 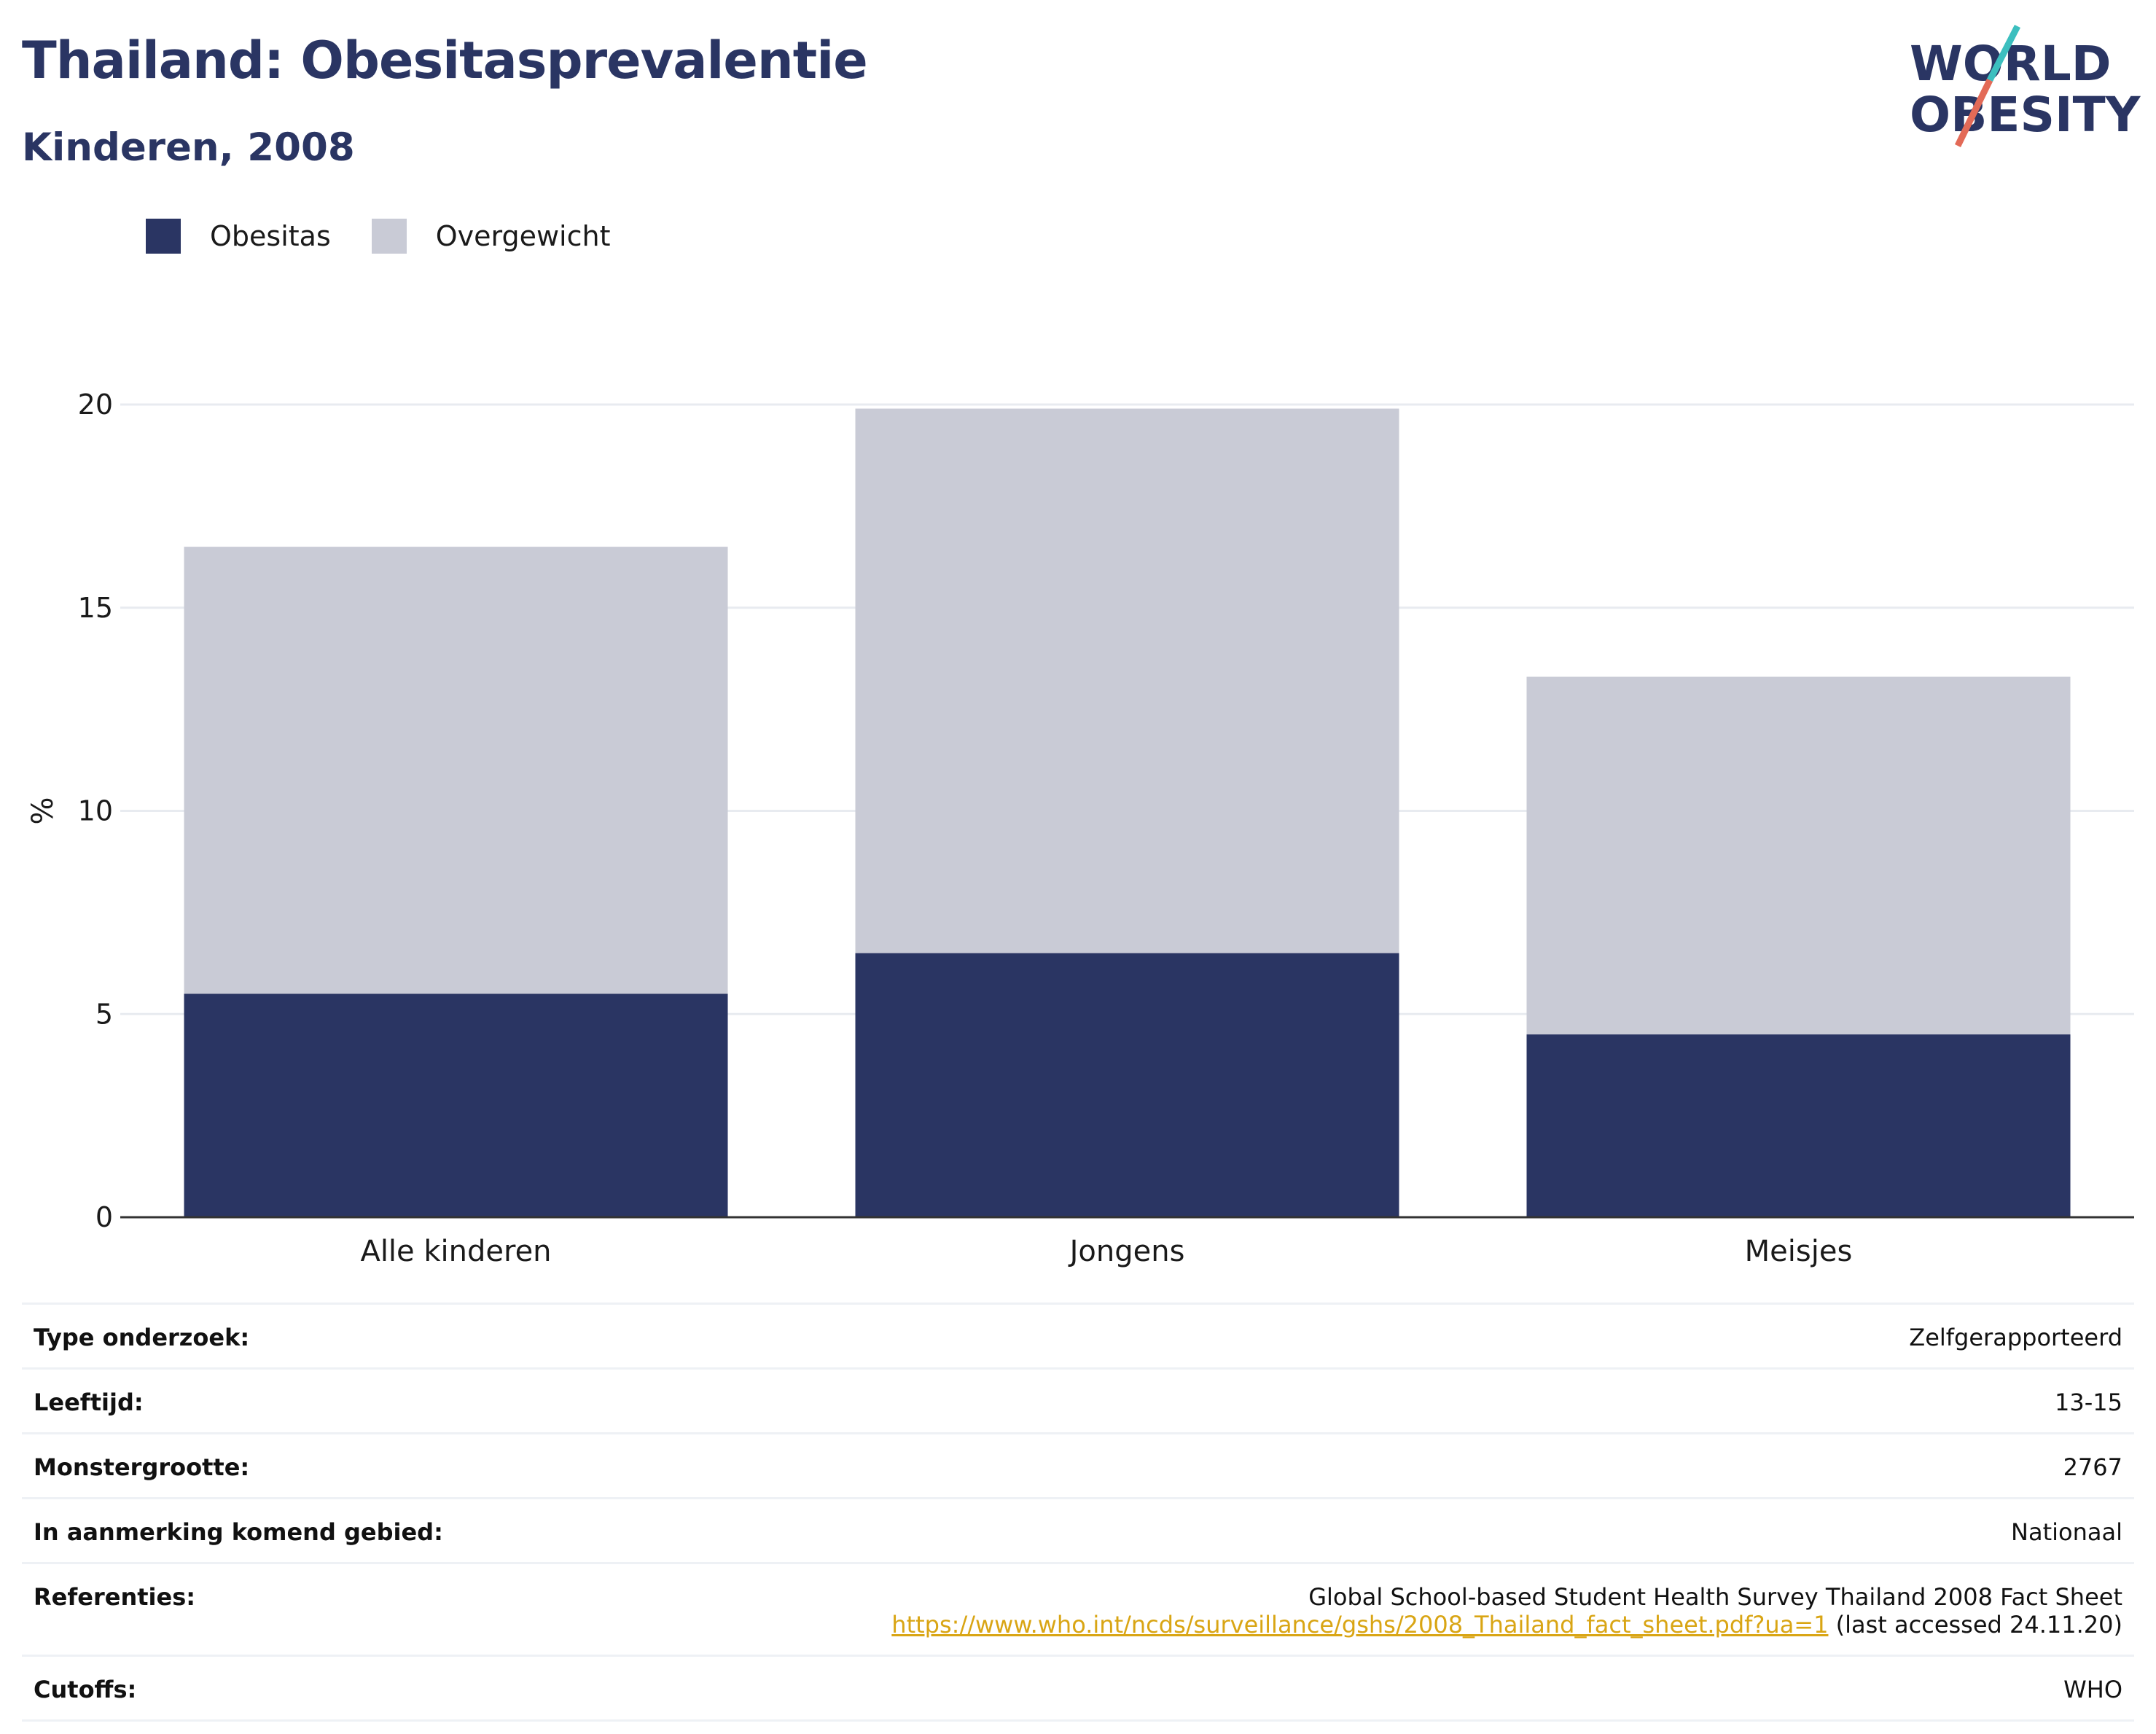 I want to click on legend-label-overgewicht: Overgewicht, so click(x=523, y=236).